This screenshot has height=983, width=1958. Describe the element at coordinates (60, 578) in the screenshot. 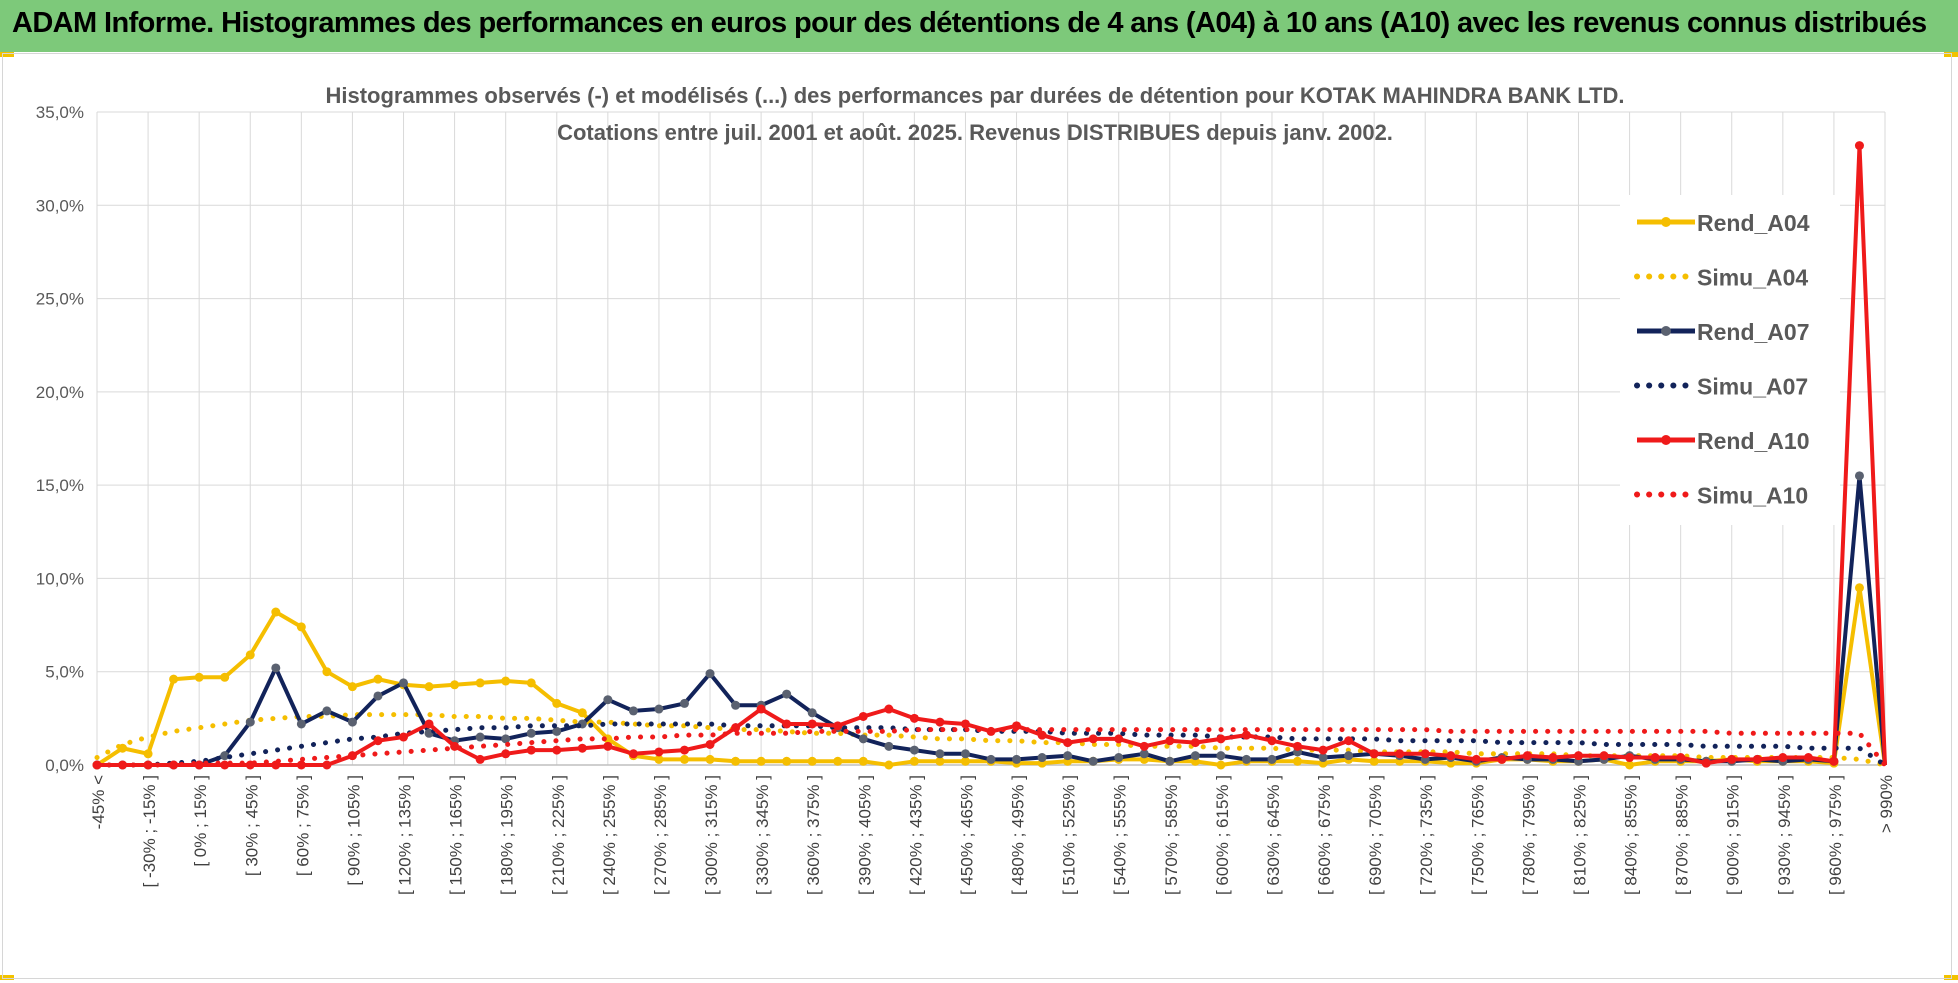

I see `y-tick-label: 10,0%` at that location.